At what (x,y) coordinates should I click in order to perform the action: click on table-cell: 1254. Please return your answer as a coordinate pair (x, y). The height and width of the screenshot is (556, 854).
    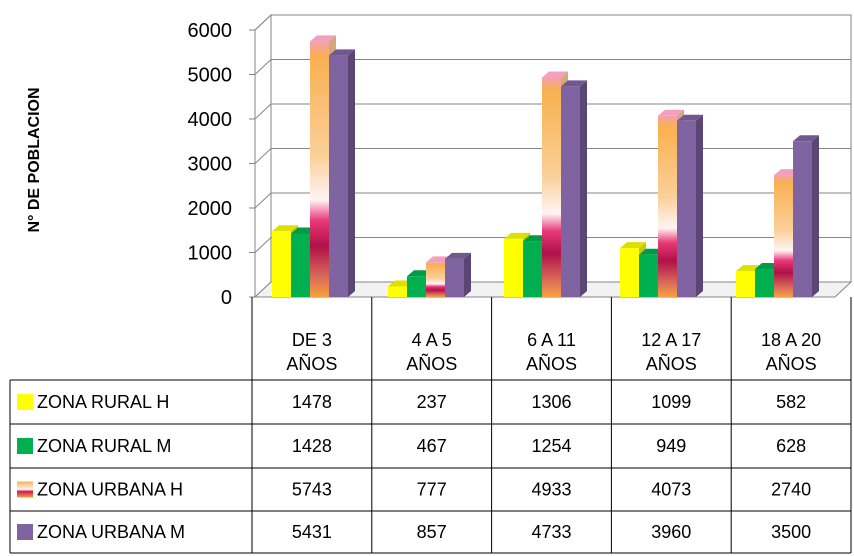
    Looking at the image, I should click on (551, 446).